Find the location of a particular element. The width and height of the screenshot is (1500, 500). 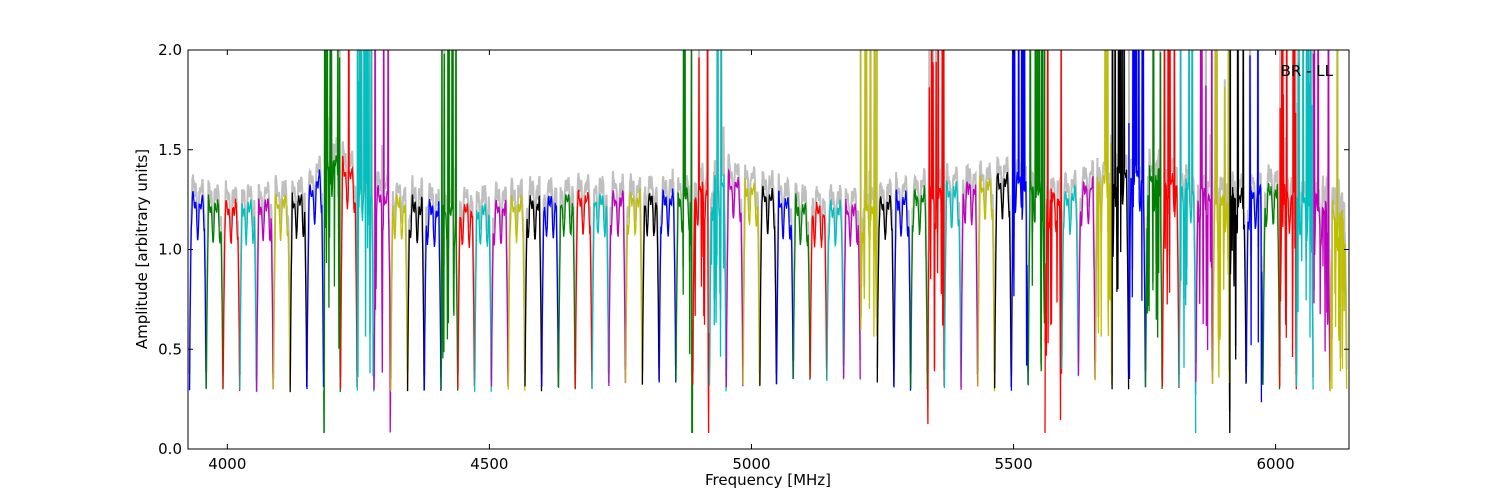

x-tick-label: 4000 is located at coordinates (227, 464).